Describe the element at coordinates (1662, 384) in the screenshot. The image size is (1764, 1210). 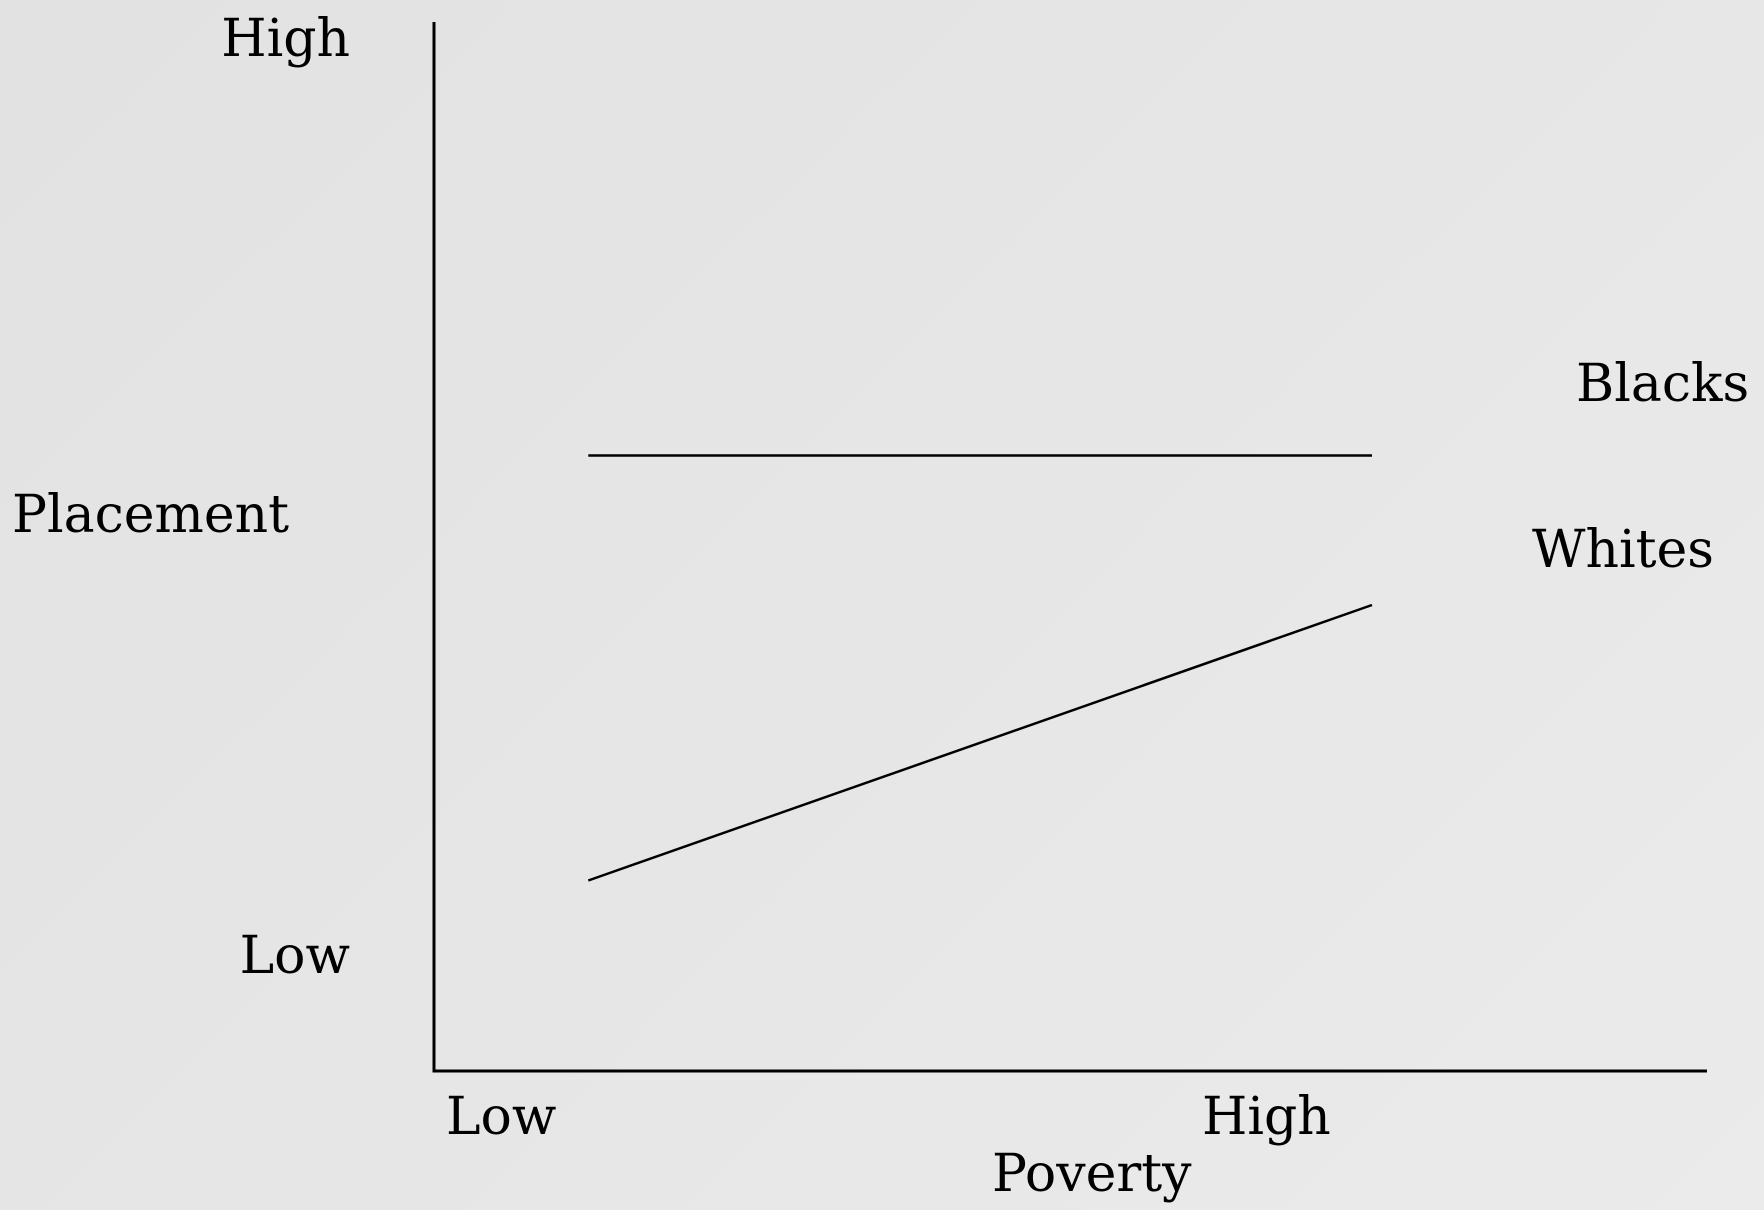
I see `series-label-blacks: Blacks` at that location.